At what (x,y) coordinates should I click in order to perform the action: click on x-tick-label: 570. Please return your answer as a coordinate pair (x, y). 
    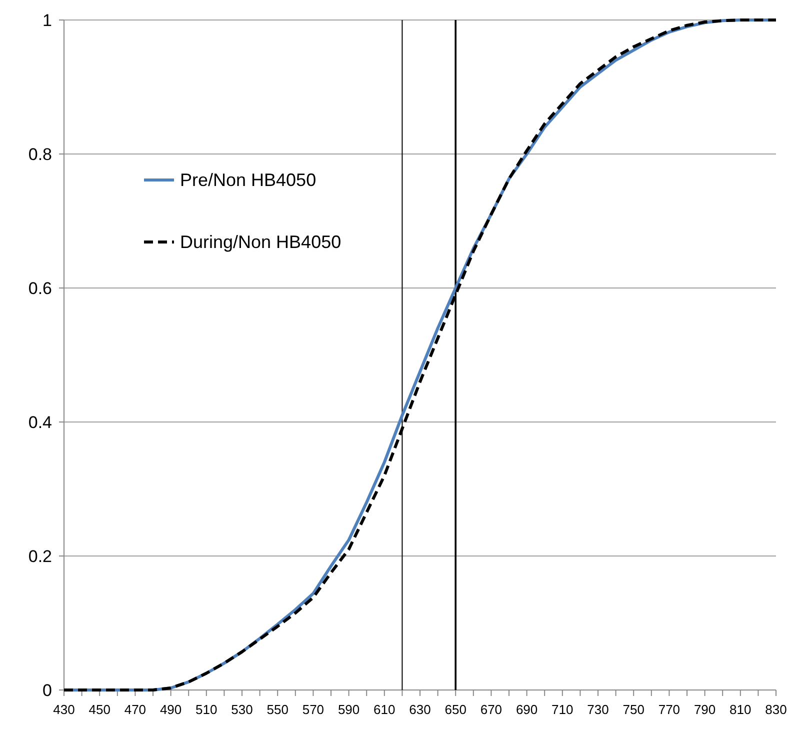
    Looking at the image, I should click on (313, 709).